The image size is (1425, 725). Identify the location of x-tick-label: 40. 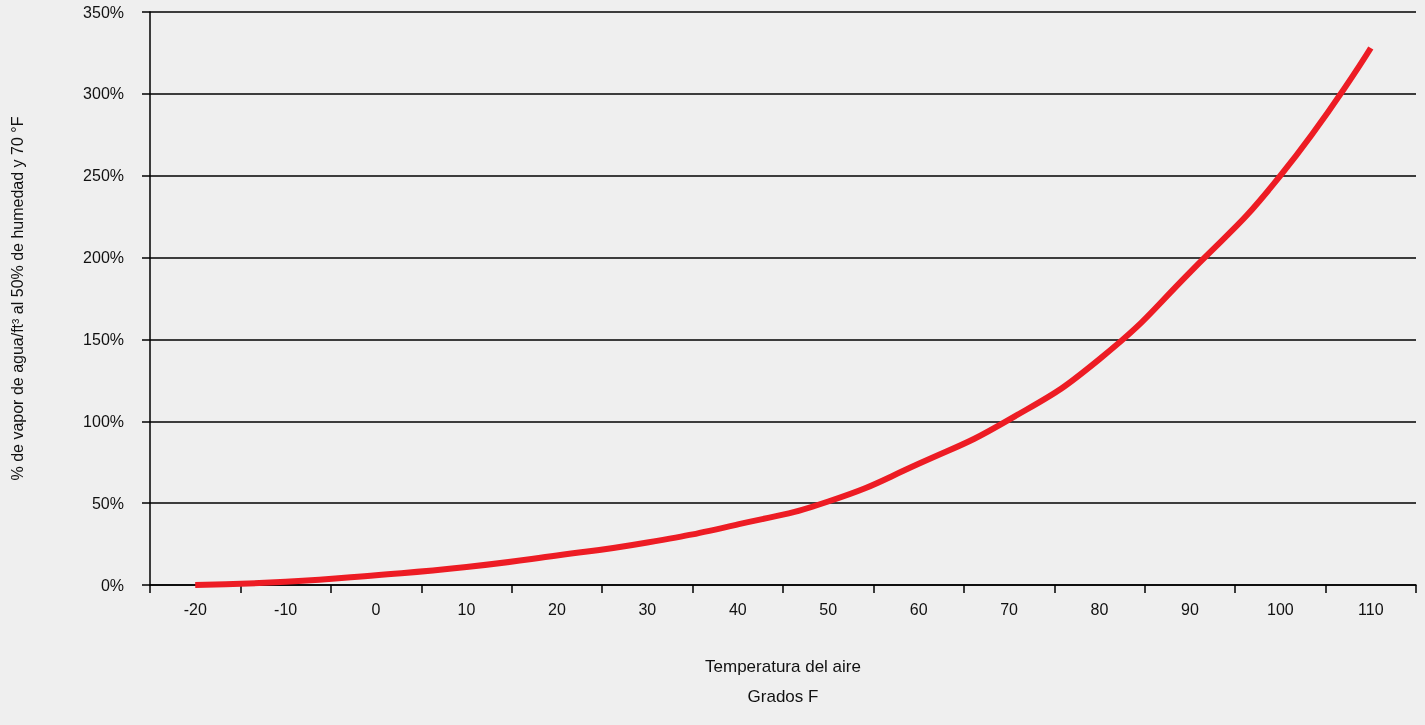
(737, 609).